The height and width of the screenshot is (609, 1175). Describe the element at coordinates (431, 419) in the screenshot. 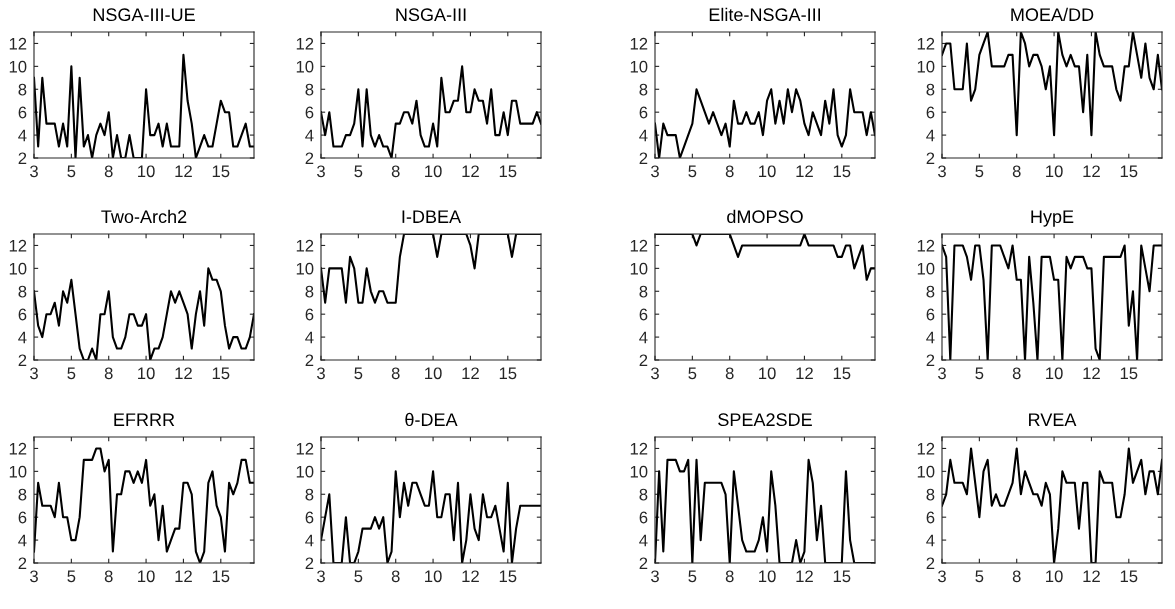

I see `chart-title: θ-DEA` at that location.